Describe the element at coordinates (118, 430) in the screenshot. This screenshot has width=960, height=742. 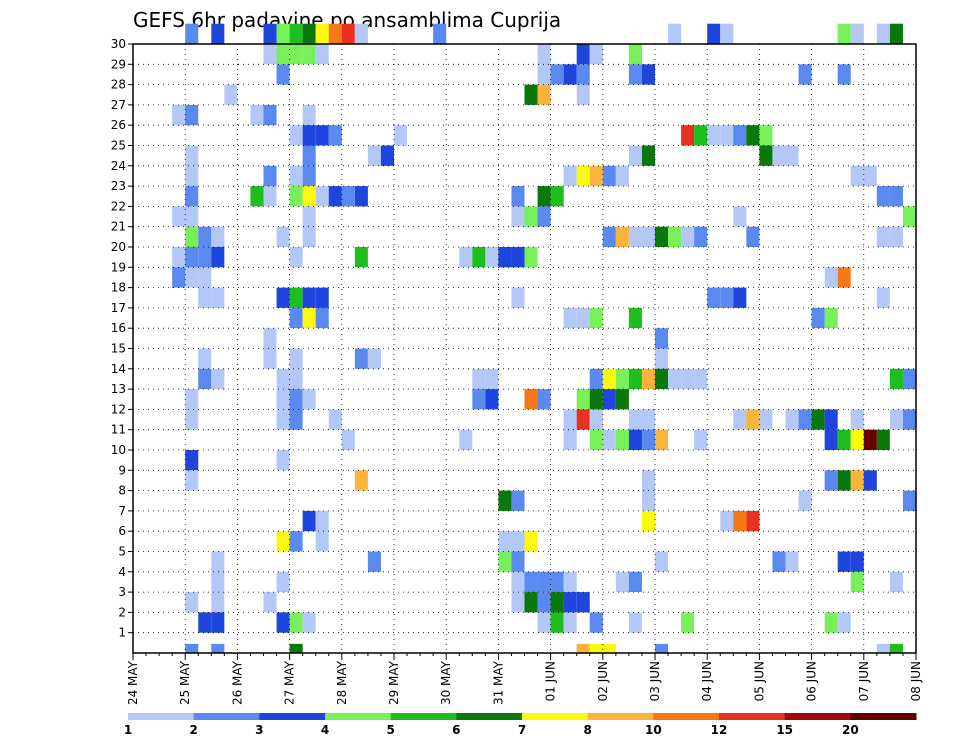
I see `y-tick-label: 11` at that location.